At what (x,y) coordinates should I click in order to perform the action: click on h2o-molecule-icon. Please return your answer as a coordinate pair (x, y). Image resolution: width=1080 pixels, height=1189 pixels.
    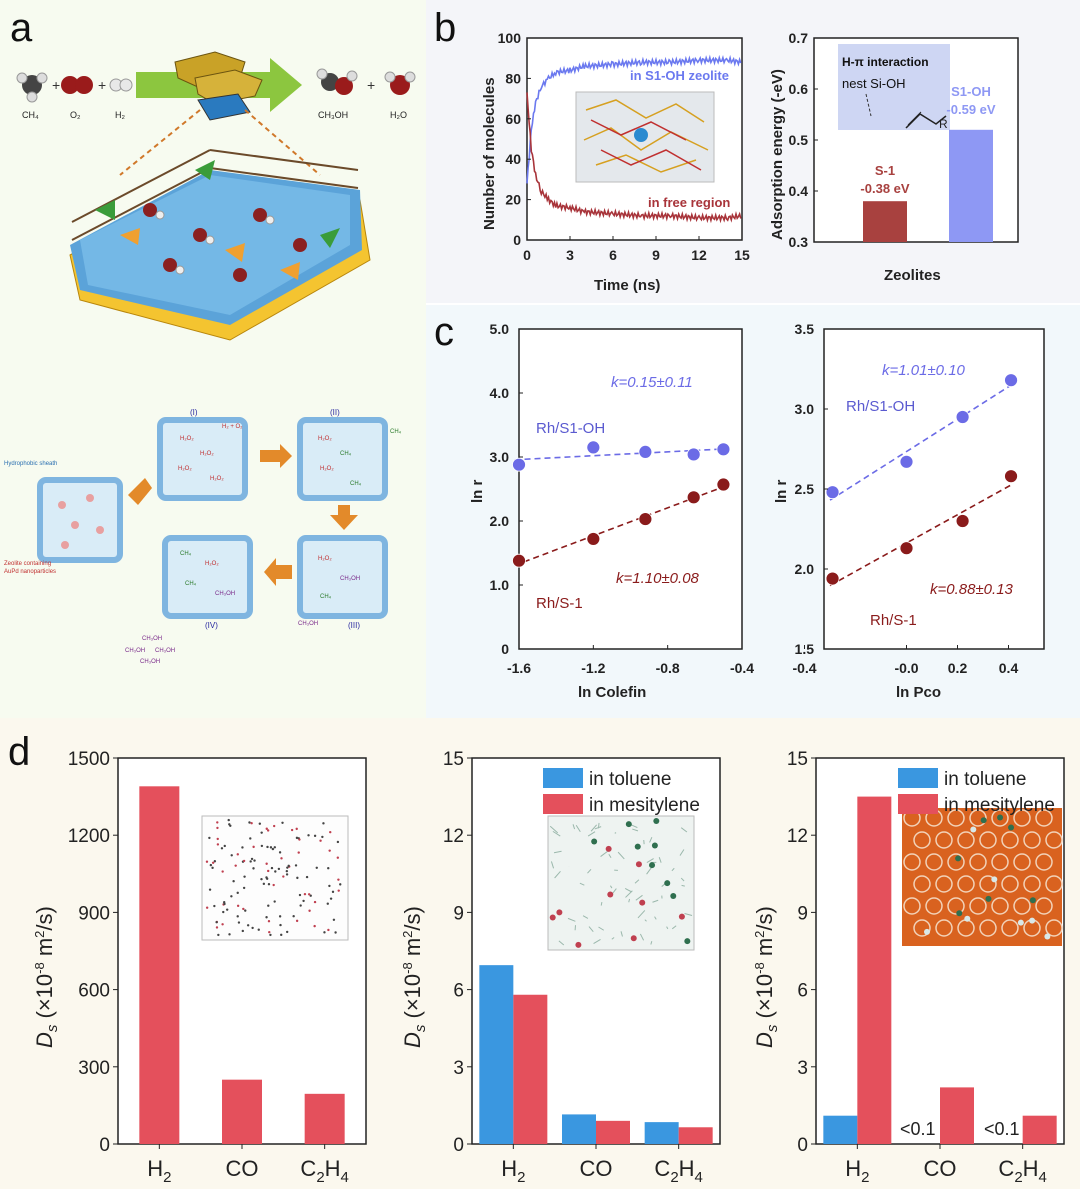
    Looking at the image, I should click on (400, 83).